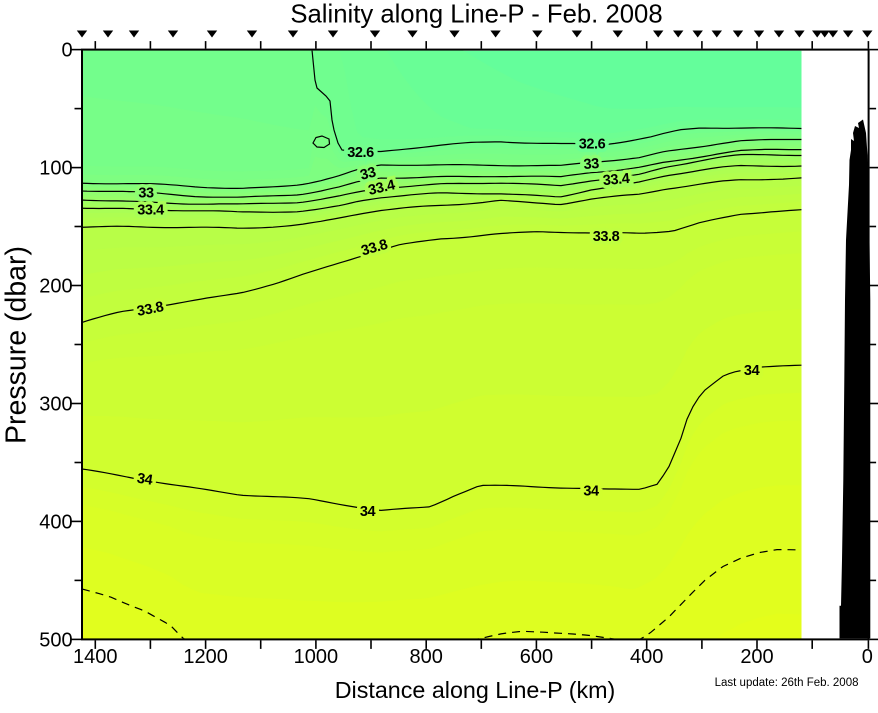  I want to click on svg-text: 1400, so click(95, 657).